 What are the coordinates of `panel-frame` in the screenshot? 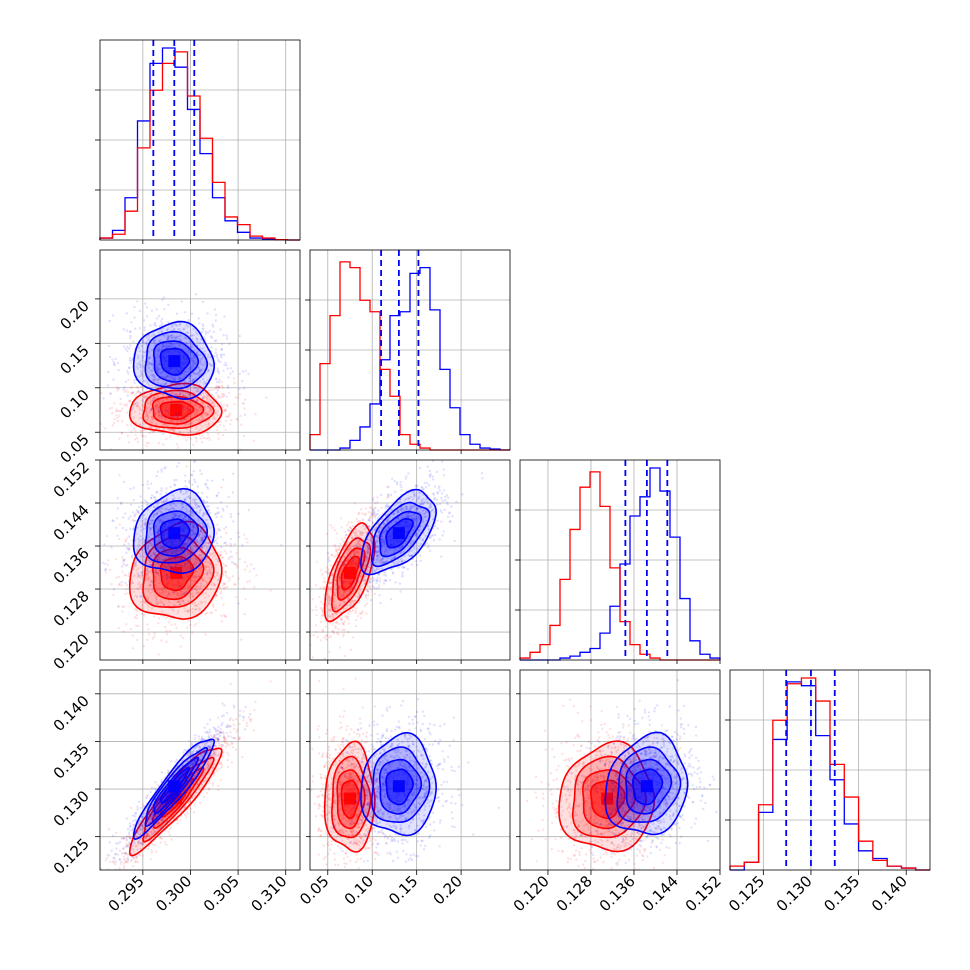 It's located at (200, 350).